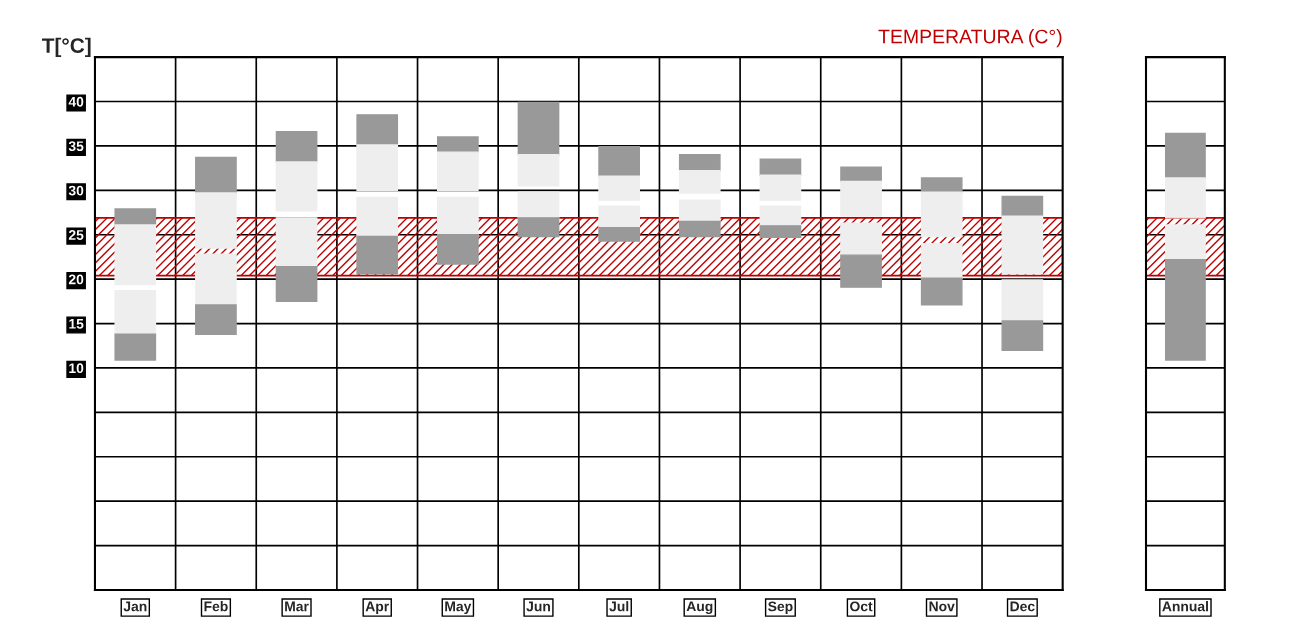 The height and width of the screenshot is (624, 1292). What do you see at coordinates (76, 324) in the screenshot?
I see `y-tick-label: 15` at bounding box center [76, 324].